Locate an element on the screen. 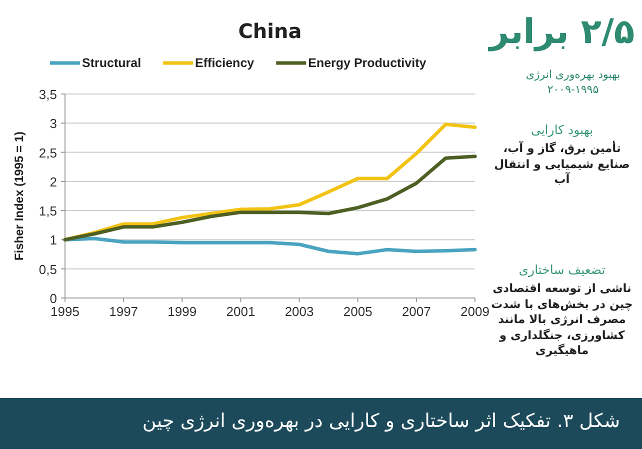 The width and height of the screenshot is (642, 449). y-axis-title: Fisher Index (1995 = 1) is located at coordinates (19, 196).